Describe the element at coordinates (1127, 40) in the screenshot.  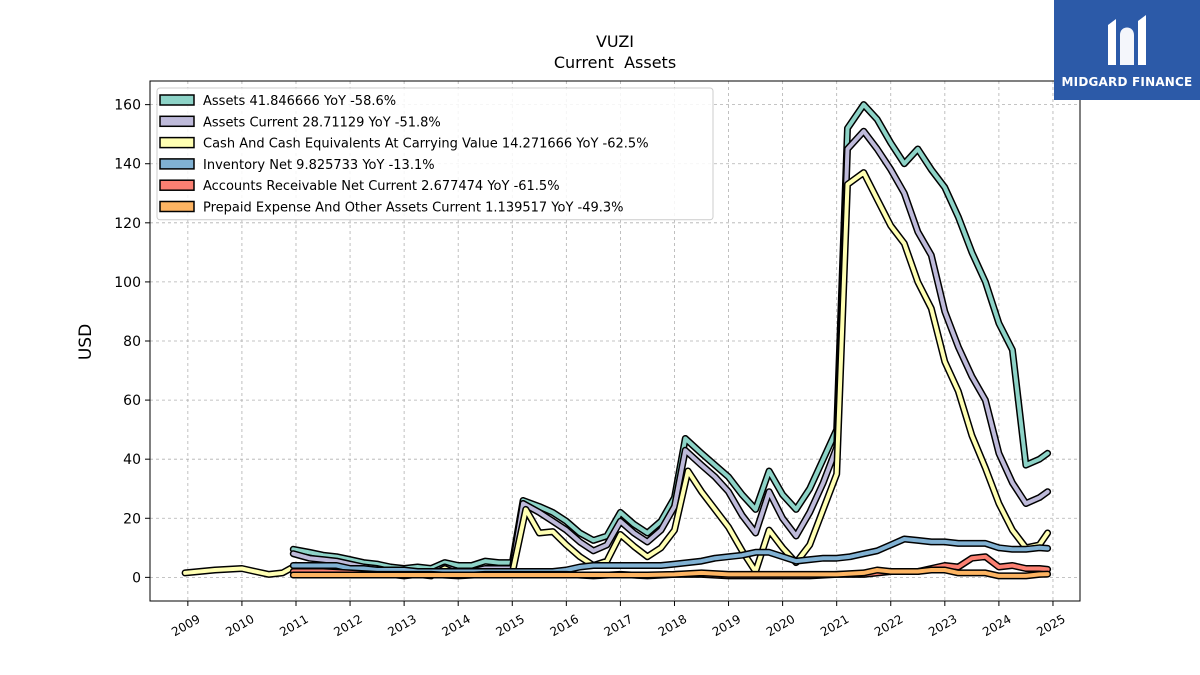
I see `midgard-logo-icon` at that location.